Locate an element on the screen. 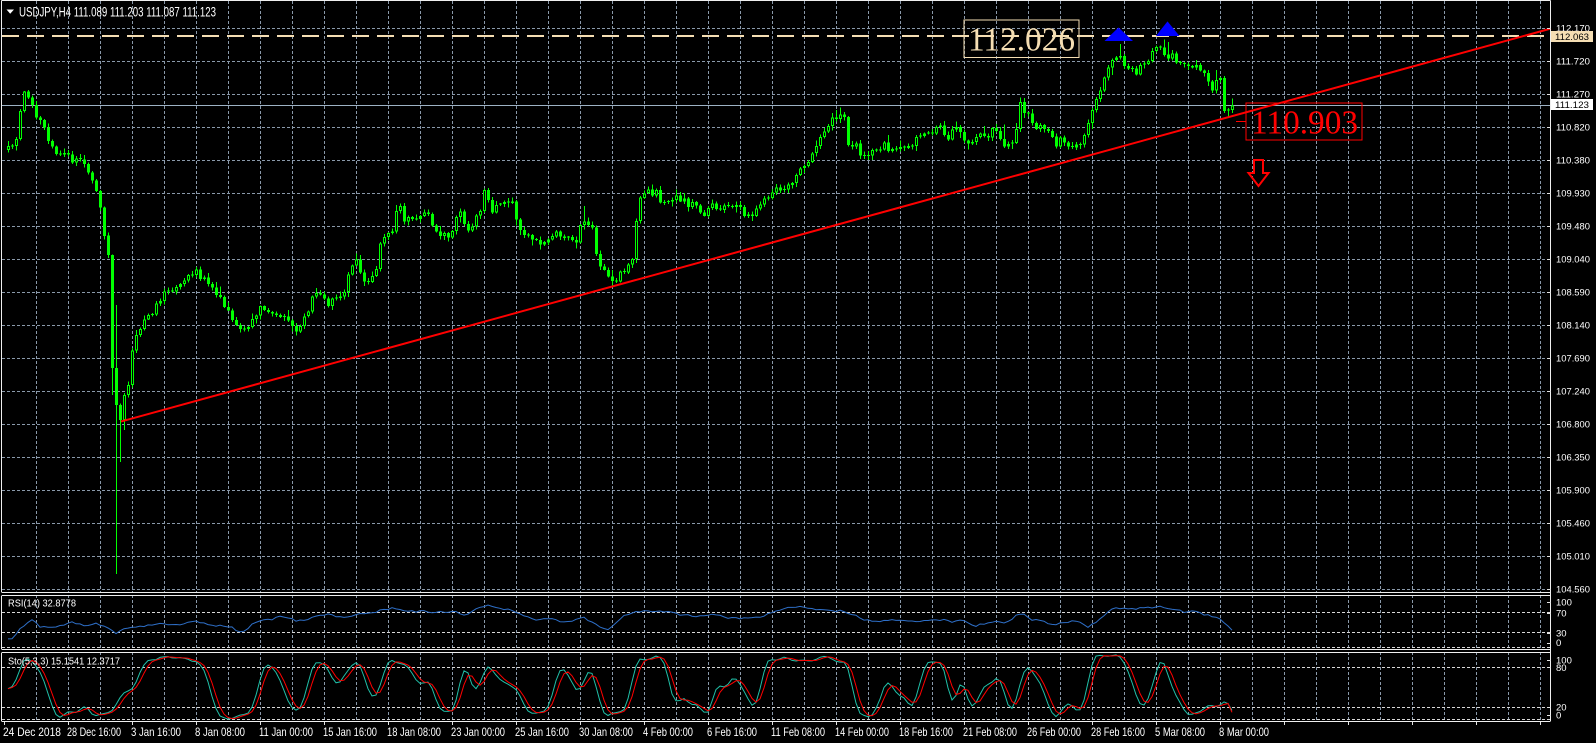 The width and height of the screenshot is (1596, 743). svg-text: 111.123 is located at coordinates (1572, 105).